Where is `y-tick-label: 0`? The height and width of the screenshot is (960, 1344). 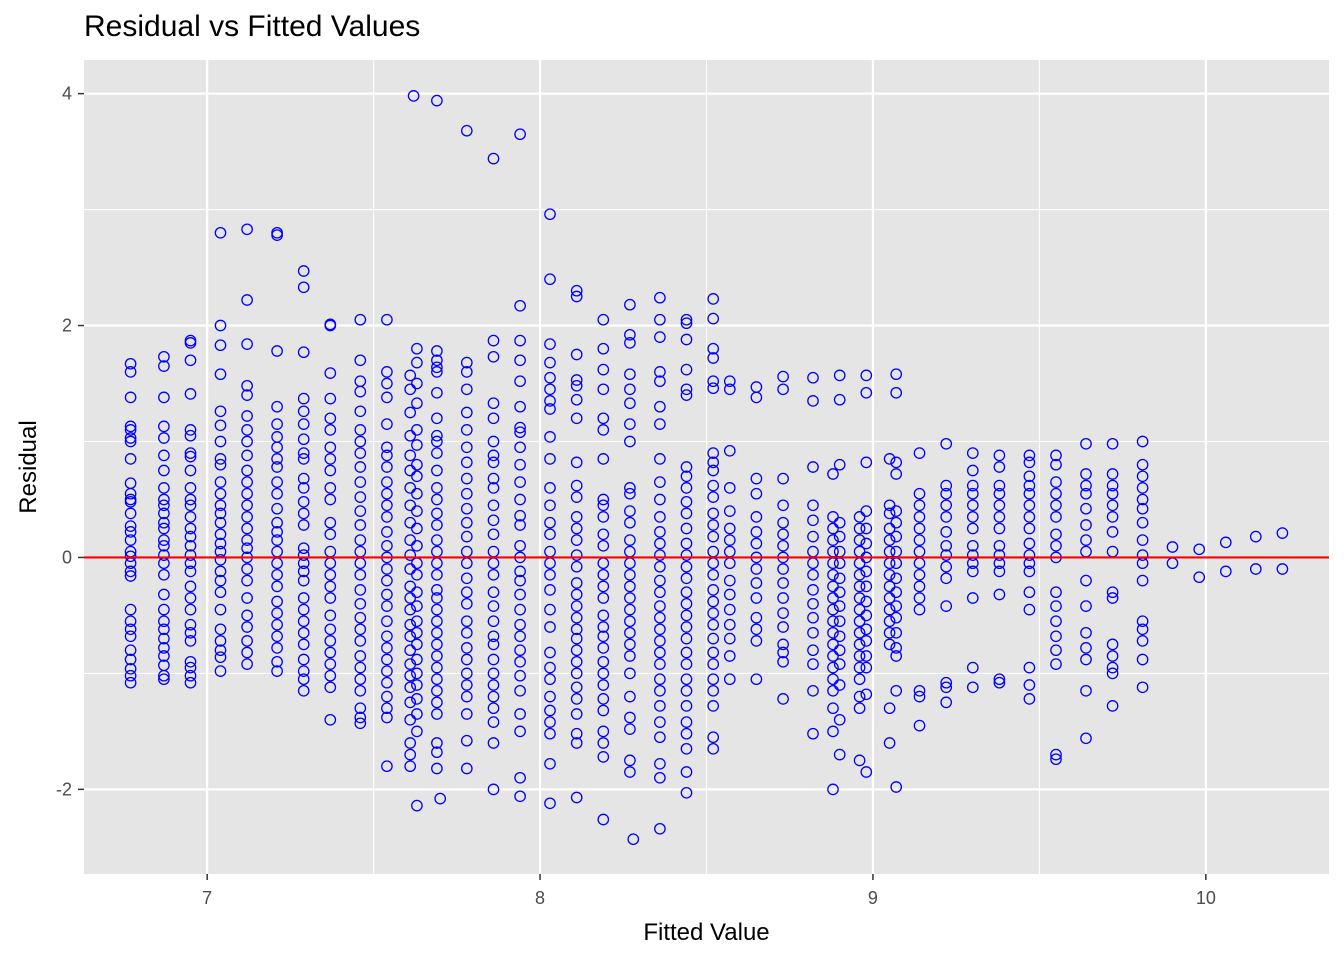 y-tick-label: 0 is located at coordinates (67, 557).